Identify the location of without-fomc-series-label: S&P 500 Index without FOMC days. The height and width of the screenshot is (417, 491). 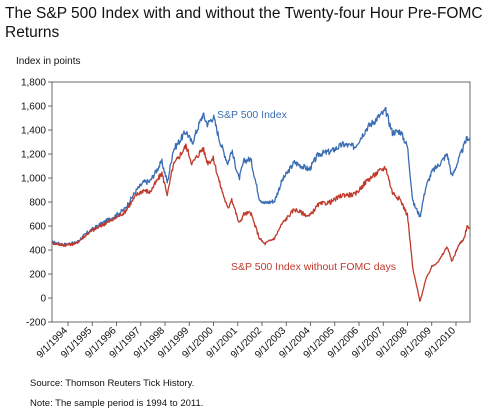
(313, 267).